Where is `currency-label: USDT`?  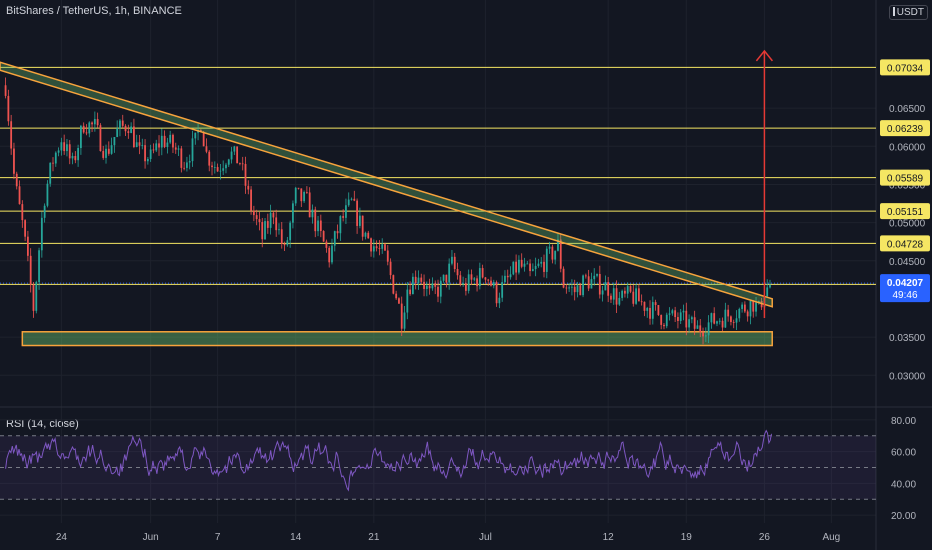 currency-label: USDT is located at coordinates (910, 12).